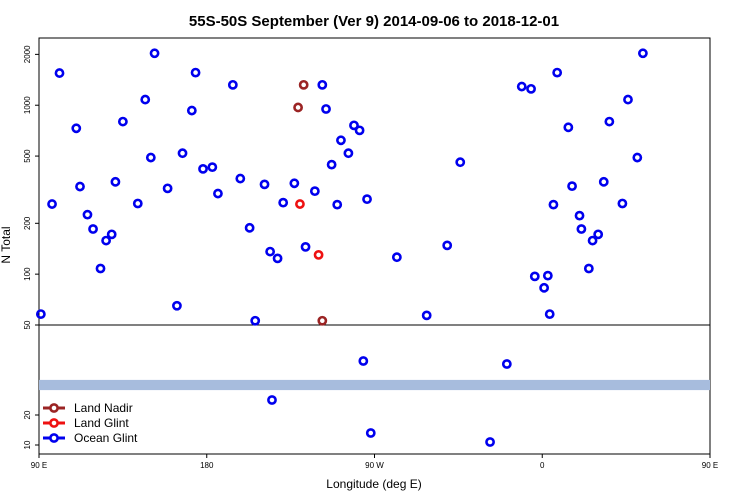 Image resolution: width=750 pixels, height=500 pixels. What do you see at coordinates (106, 438) in the screenshot?
I see `legend-label: Ocean Glint` at bounding box center [106, 438].